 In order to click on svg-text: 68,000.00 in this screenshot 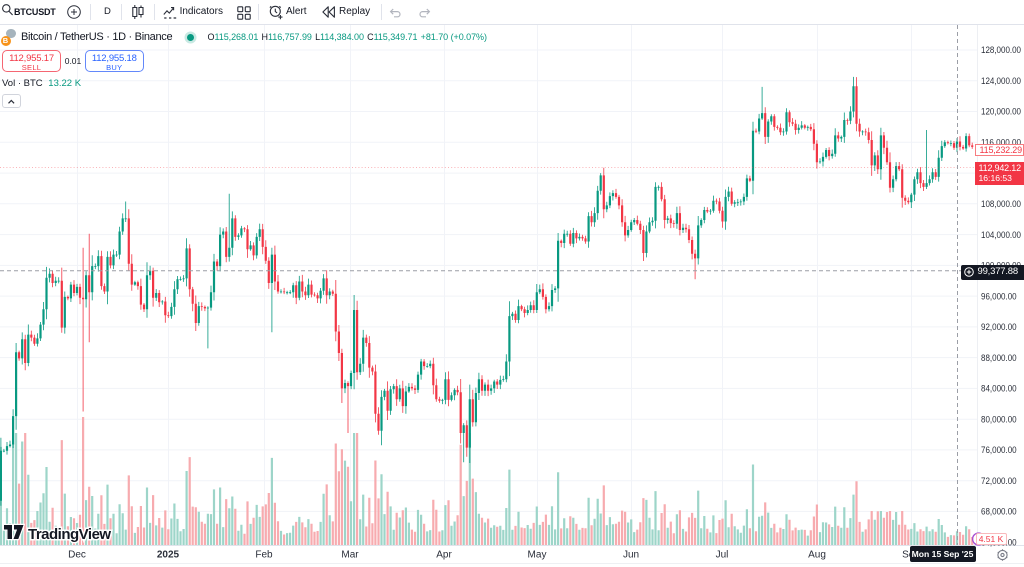, I will do `click(999, 511)`.